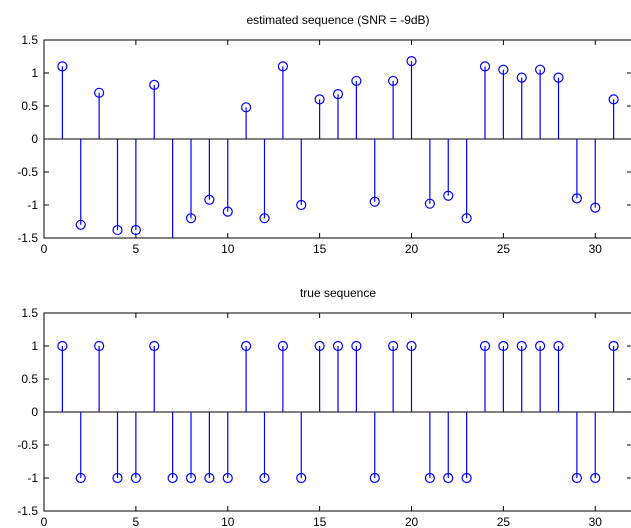 This screenshot has width=631, height=528. I want to click on chart-title: true sequence, so click(338, 293).